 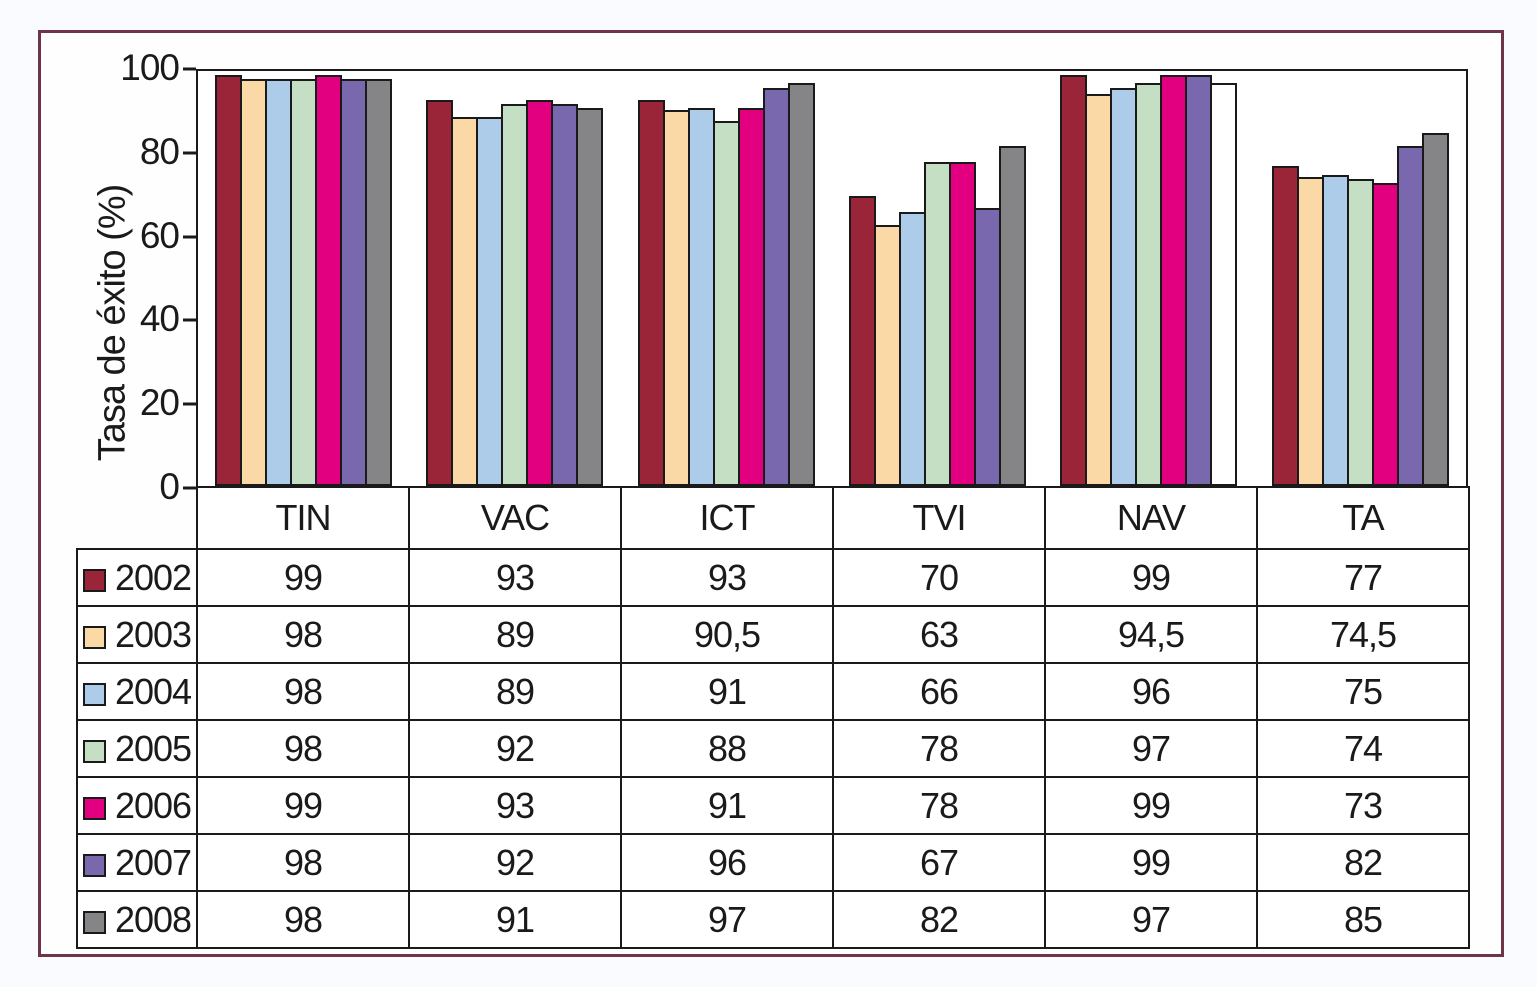 I want to click on y-tick-label-40: 40, so click(x=159, y=319).